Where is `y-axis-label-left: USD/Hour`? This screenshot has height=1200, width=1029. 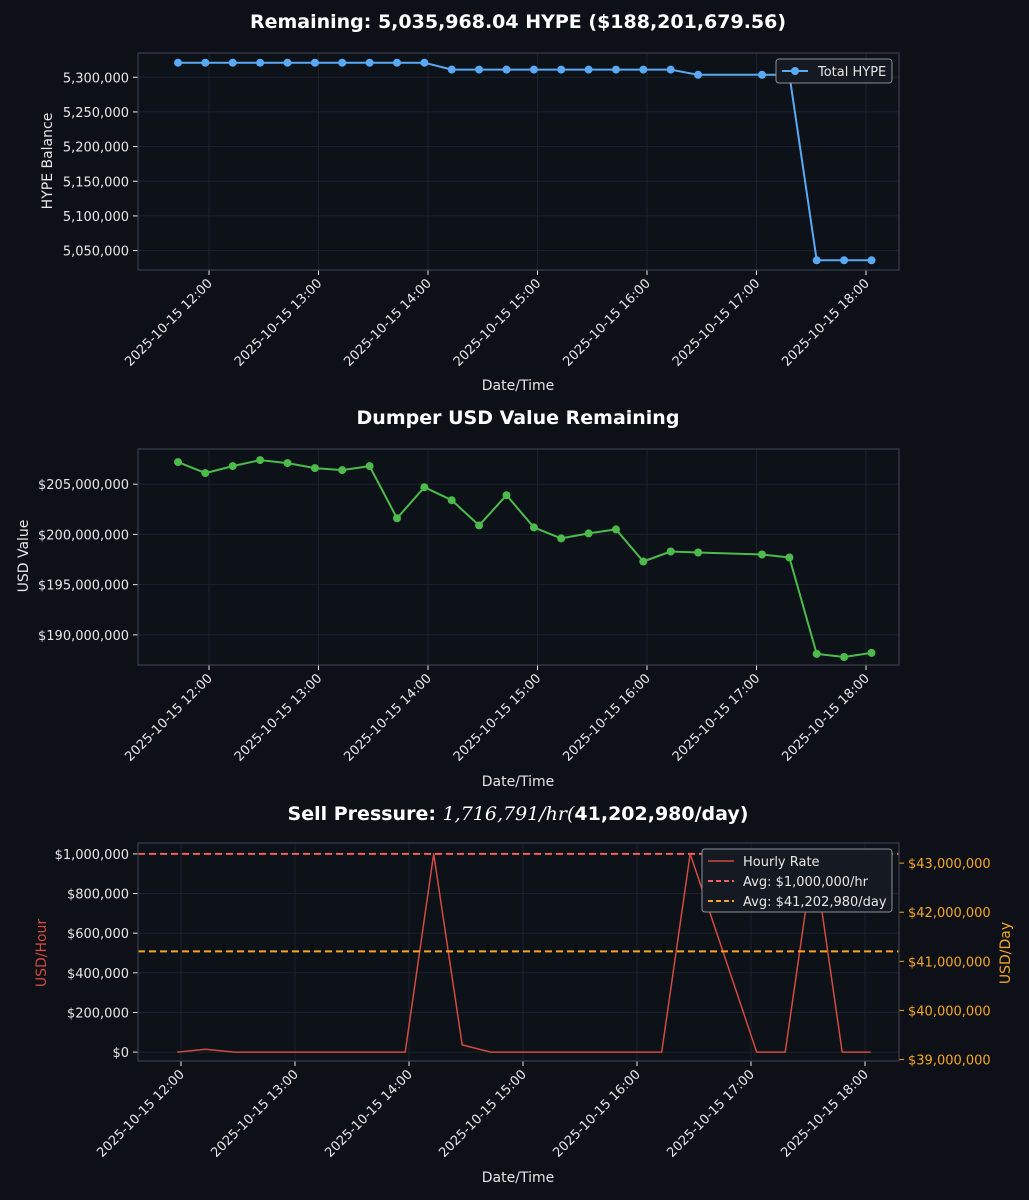
y-axis-label-left: USD/Hour is located at coordinates (42, 953).